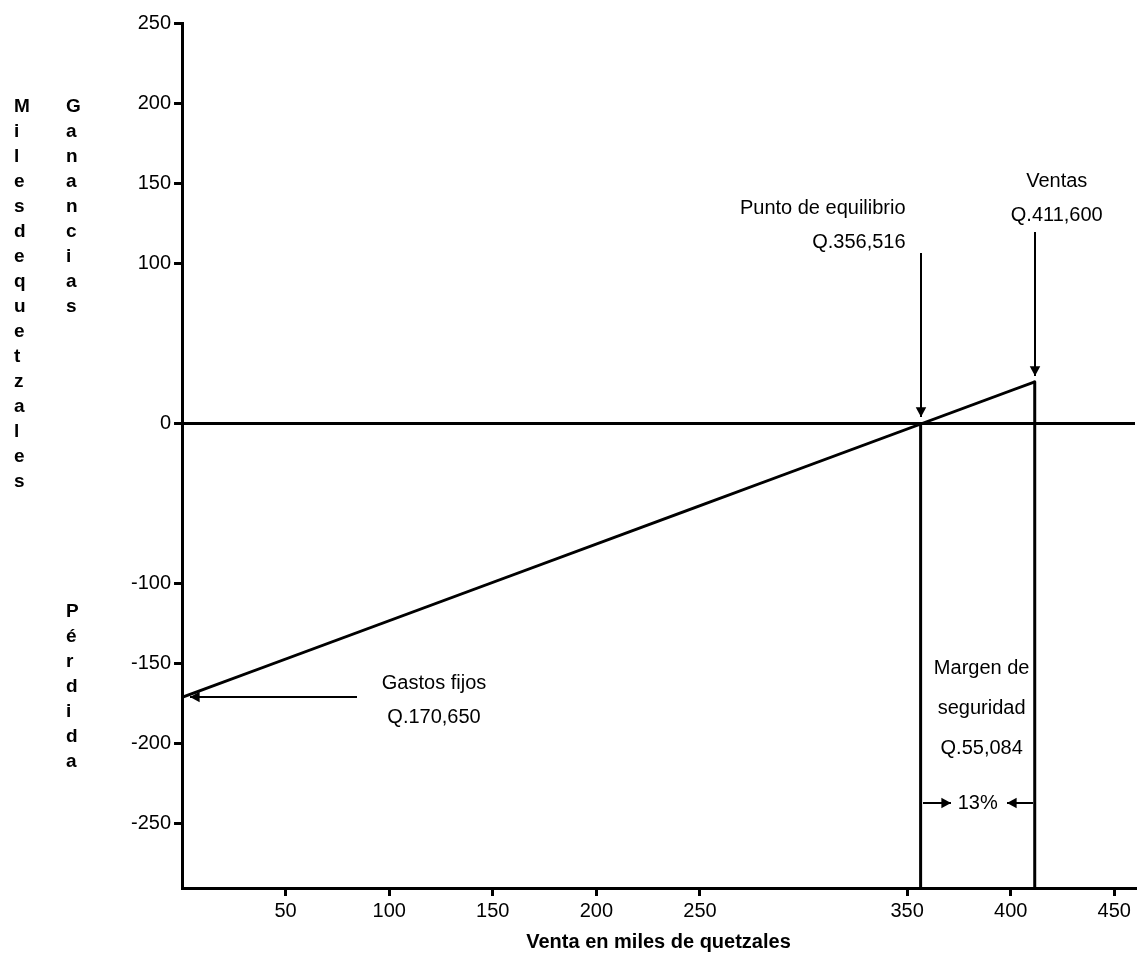  What do you see at coordinates (73, 433) in the screenshot?
I see `text: Ganancias Pérdida` at bounding box center [73, 433].